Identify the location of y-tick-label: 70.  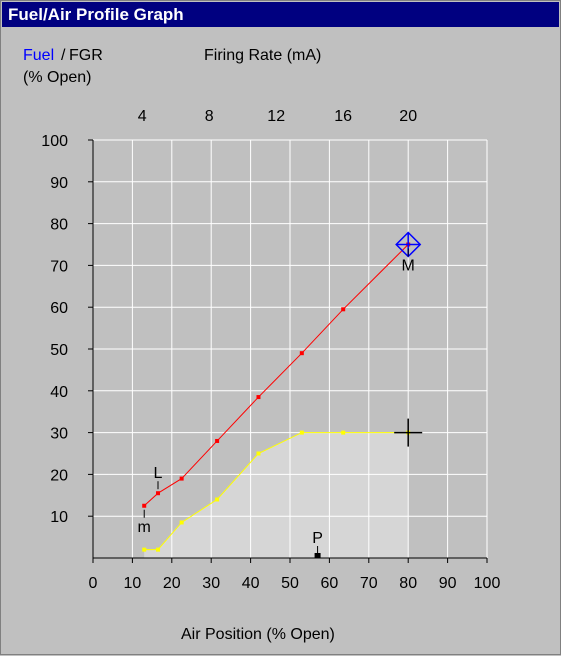
(59, 266).